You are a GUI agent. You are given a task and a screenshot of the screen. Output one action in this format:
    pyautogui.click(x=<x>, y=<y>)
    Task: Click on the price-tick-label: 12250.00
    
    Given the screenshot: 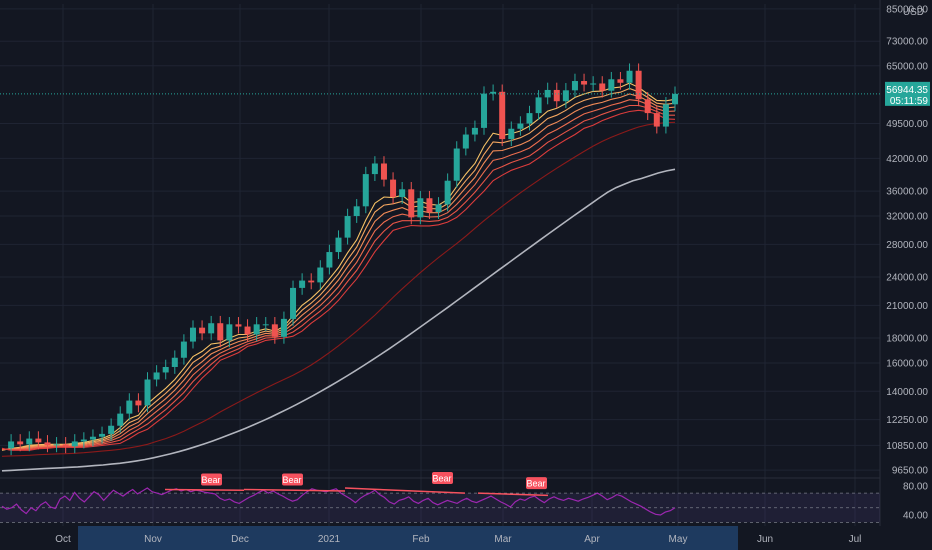 What is the action you would take?
    pyautogui.click(x=907, y=420)
    